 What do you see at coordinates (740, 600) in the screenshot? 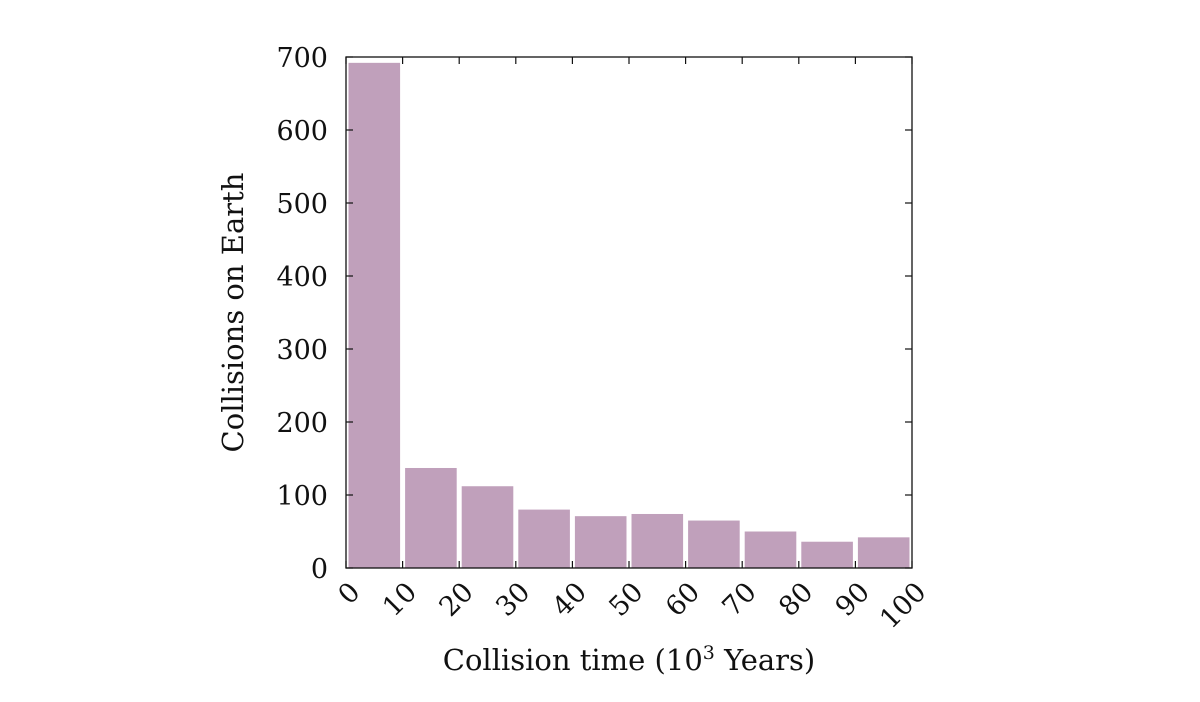
I see `x-tick-label-70: 70` at bounding box center [740, 600].